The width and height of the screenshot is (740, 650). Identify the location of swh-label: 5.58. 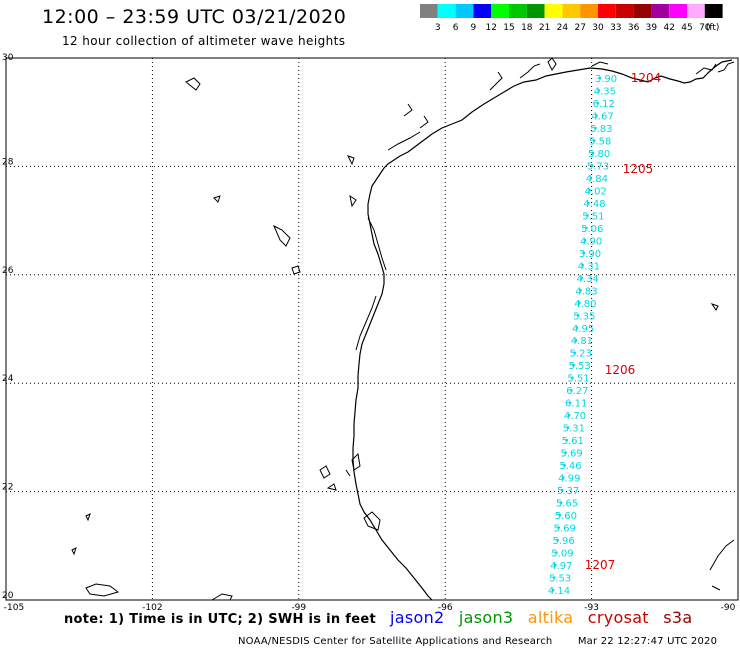
(600, 141).